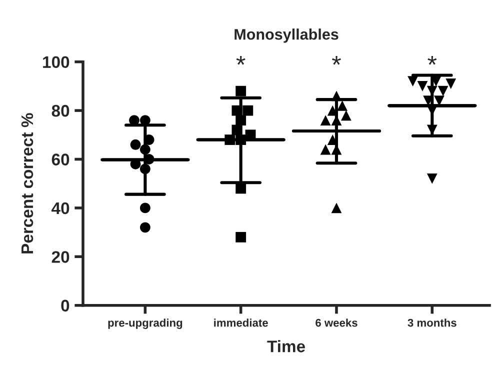  I want to click on y-tick-label: 80, so click(61, 110).